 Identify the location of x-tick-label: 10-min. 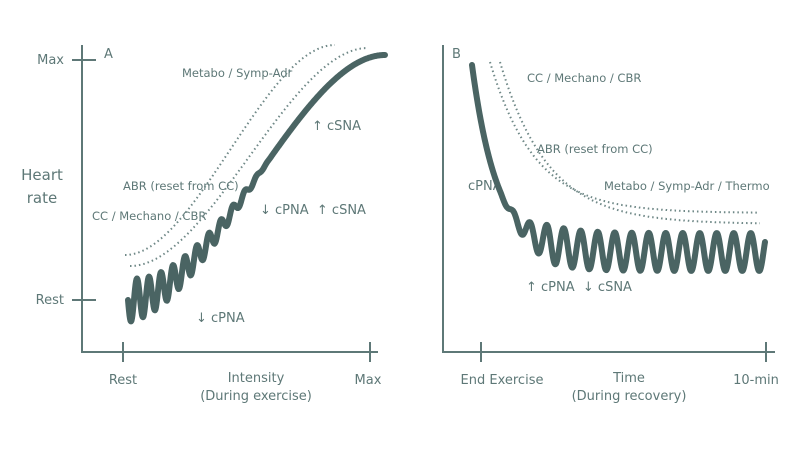
(756, 380).